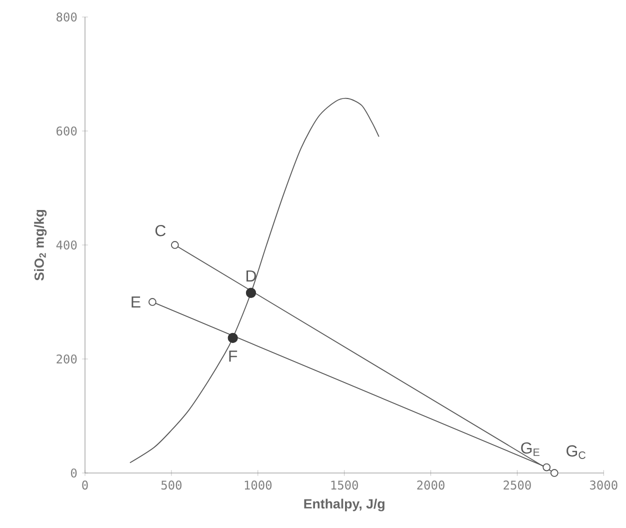 This screenshot has width=626, height=528. Describe the element at coordinates (530, 449) in the screenshot. I see `annotation: G$_{E}$` at that location.